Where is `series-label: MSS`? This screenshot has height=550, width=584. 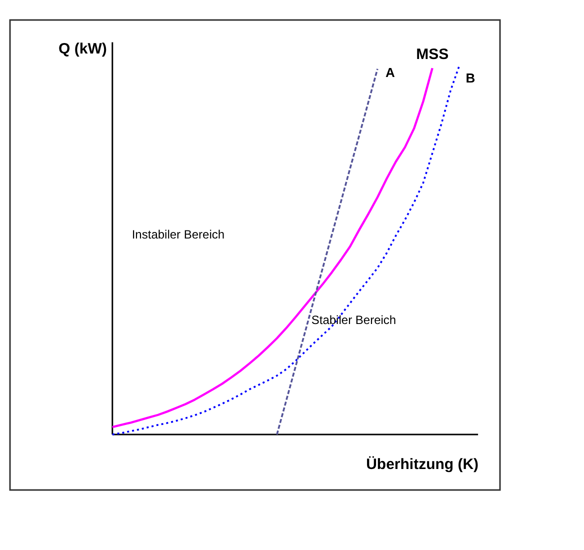
series-label: MSS is located at coordinates (432, 55).